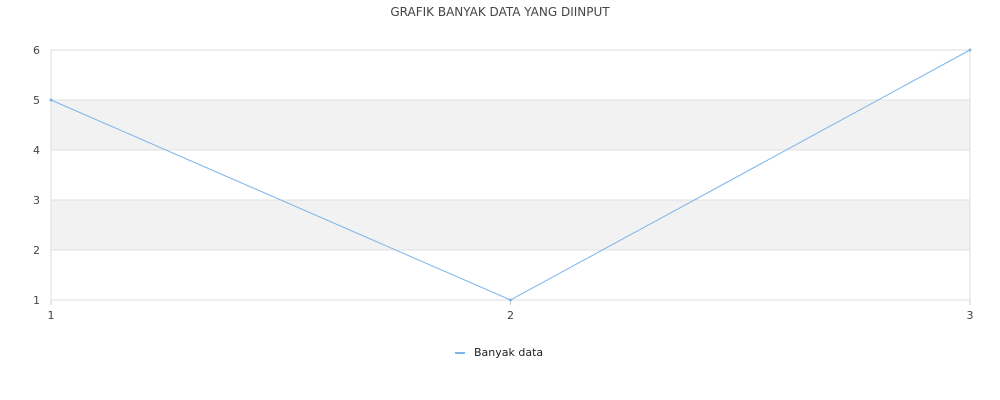 This screenshot has width=1000, height=400. Describe the element at coordinates (508, 352) in the screenshot. I see `legend-label: Banyak data` at that location.